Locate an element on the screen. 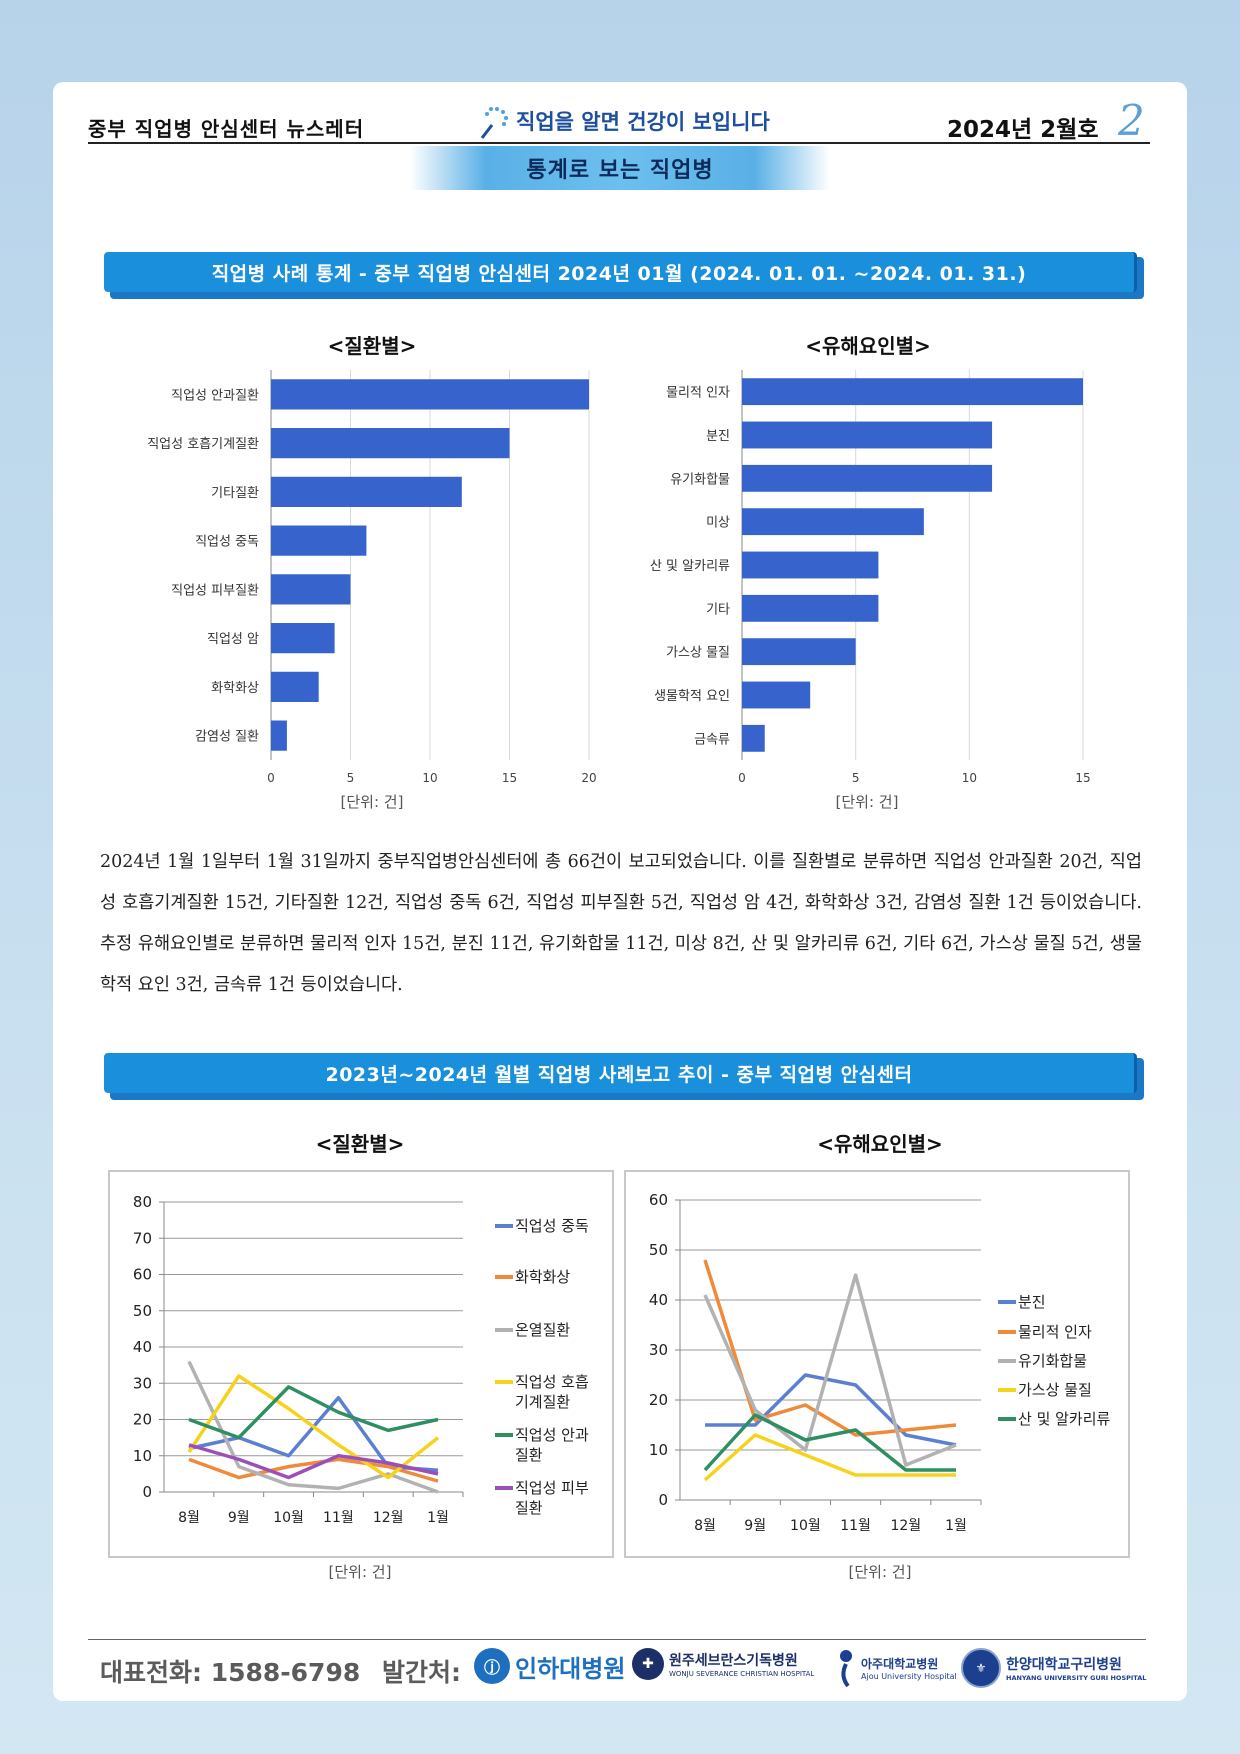  category-label: 직업성 중독 is located at coordinates (227, 542).